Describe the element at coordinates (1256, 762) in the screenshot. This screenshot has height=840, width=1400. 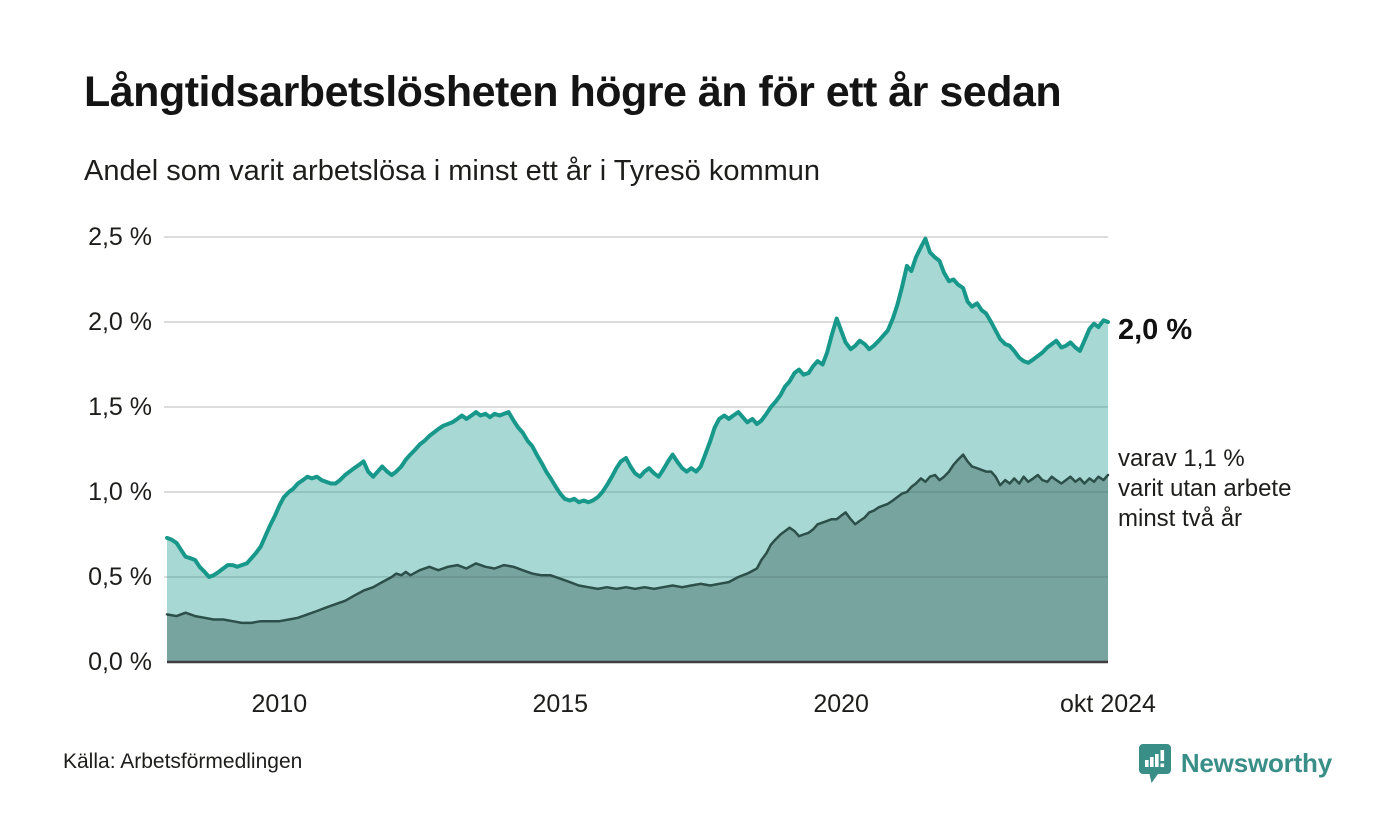
I see `newsworthy-wordmark: Newsworthy` at that location.